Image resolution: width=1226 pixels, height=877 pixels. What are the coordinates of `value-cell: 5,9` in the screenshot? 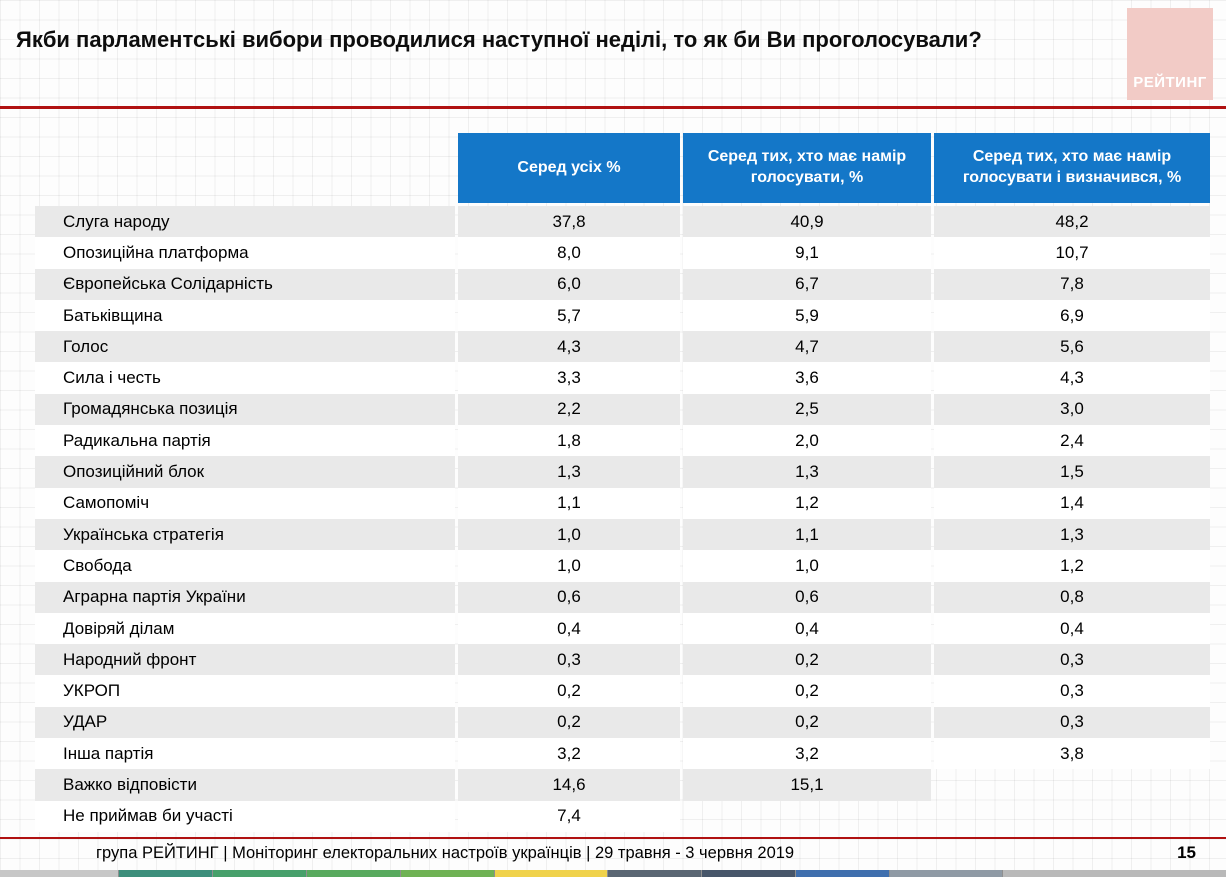 It's located at (807, 315).